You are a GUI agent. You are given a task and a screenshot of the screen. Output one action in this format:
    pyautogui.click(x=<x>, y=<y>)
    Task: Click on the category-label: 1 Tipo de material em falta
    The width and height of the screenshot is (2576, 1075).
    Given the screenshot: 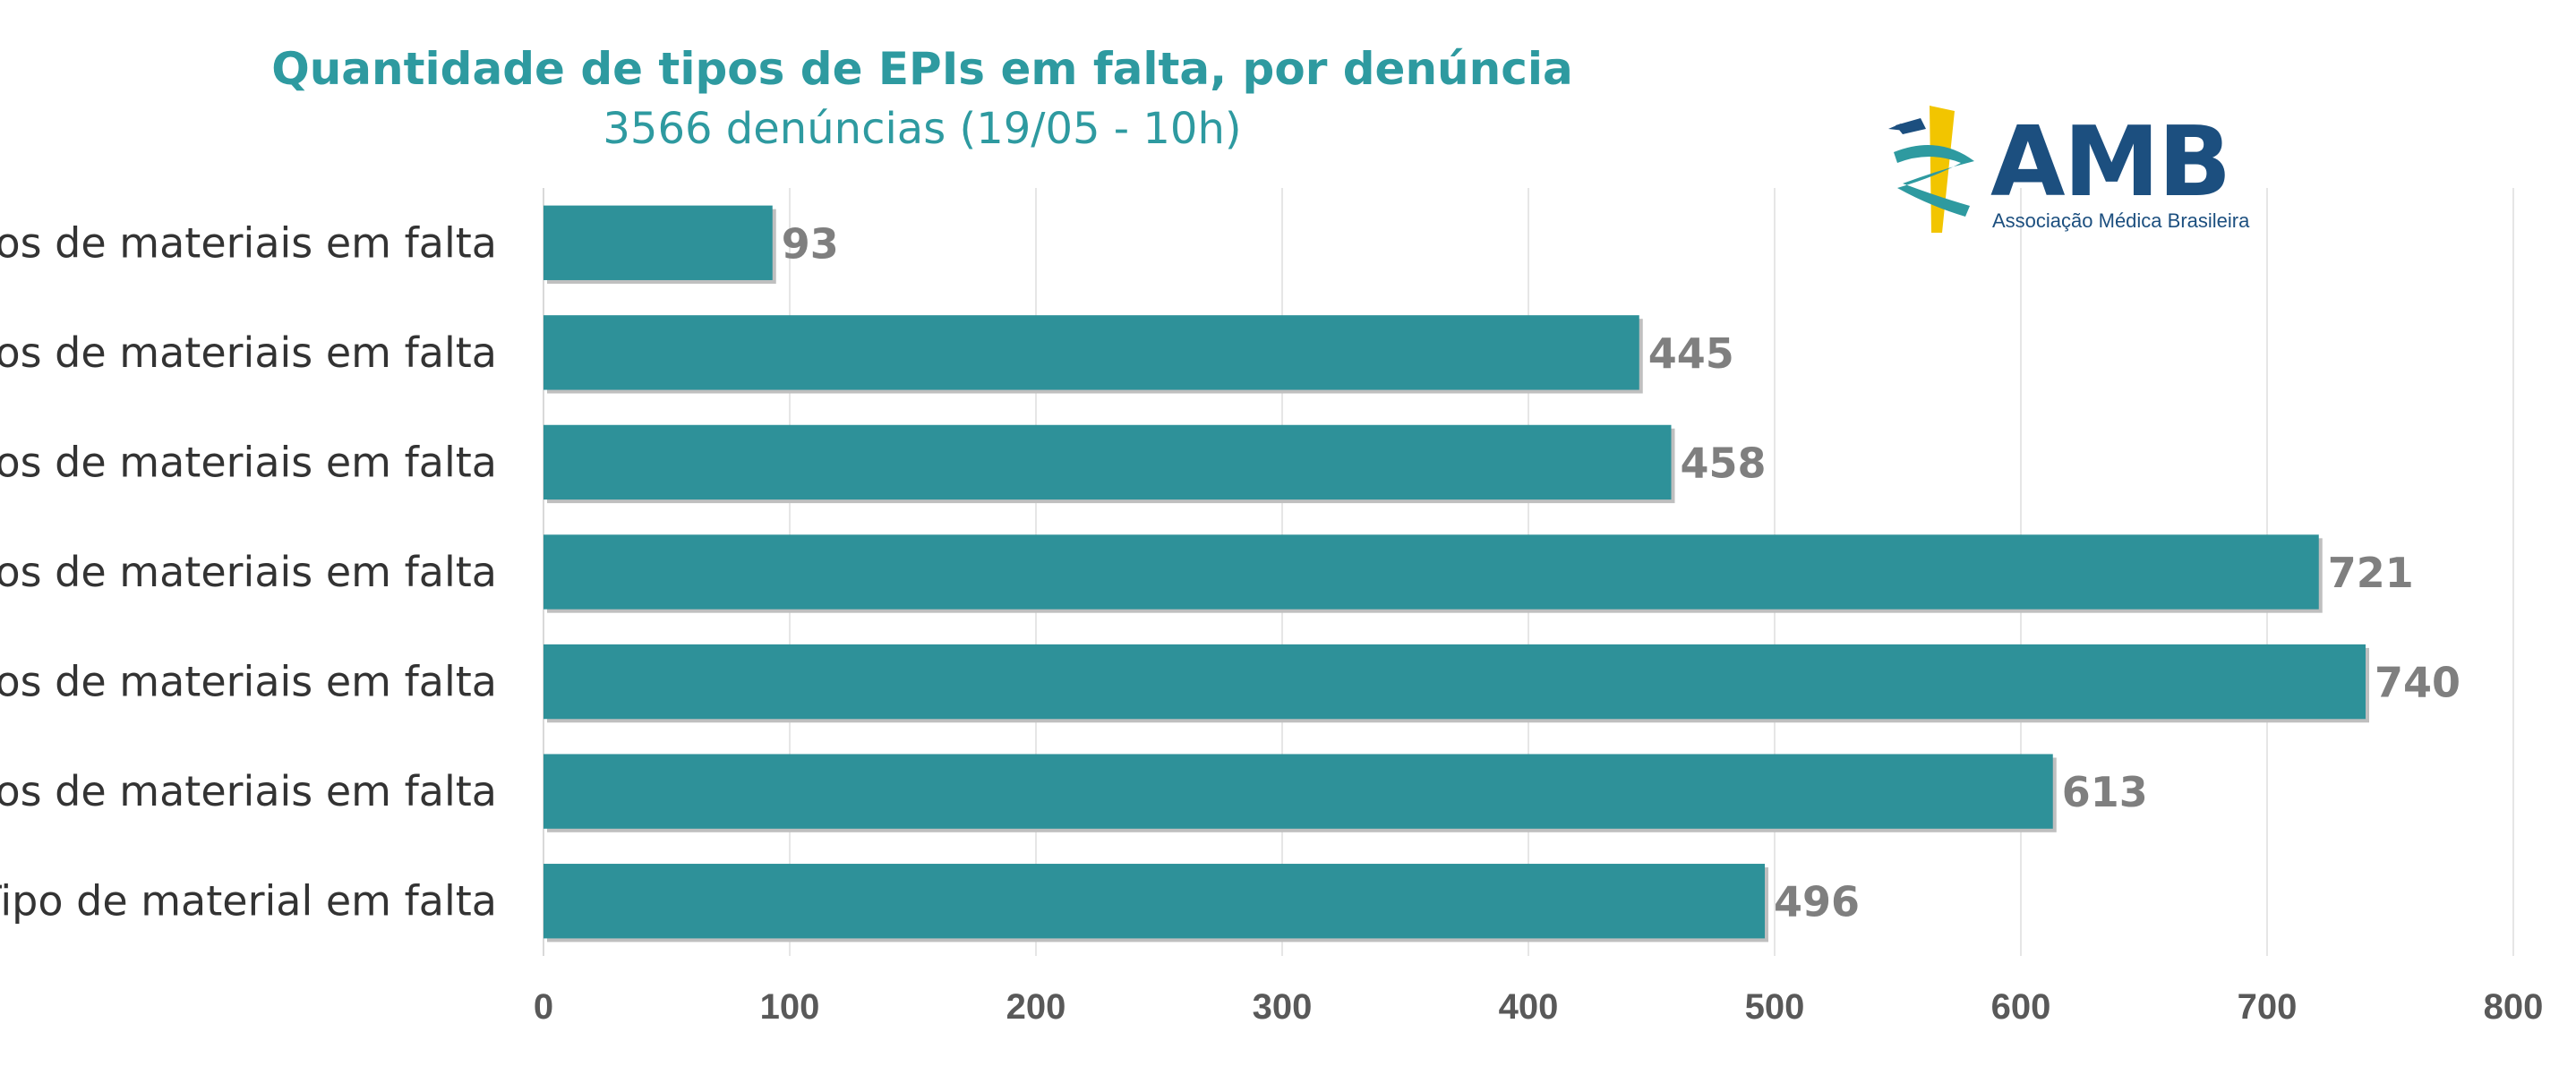 What is the action you would take?
    pyautogui.click(x=248, y=901)
    